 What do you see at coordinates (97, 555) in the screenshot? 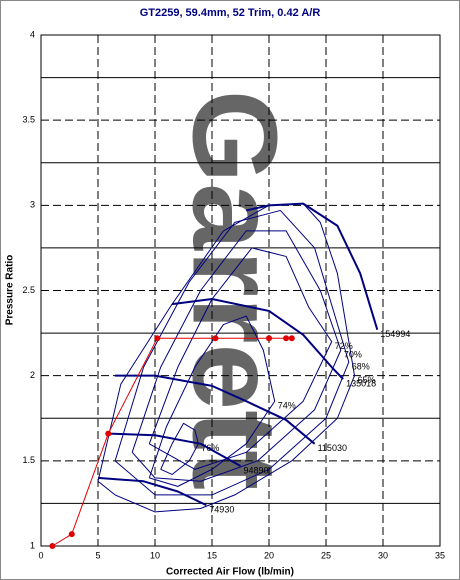
I see `x-tick-label: 5` at bounding box center [97, 555].